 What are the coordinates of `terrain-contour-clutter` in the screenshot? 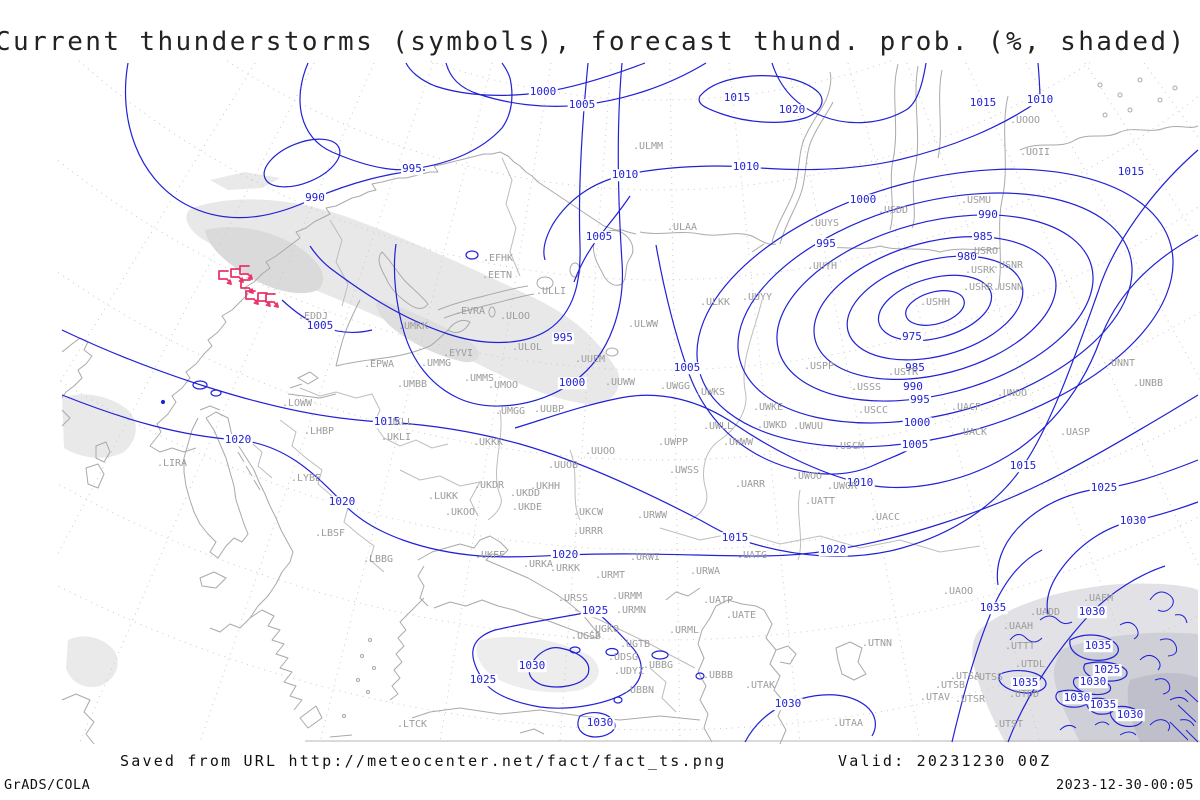 It's located at (1104, 667).